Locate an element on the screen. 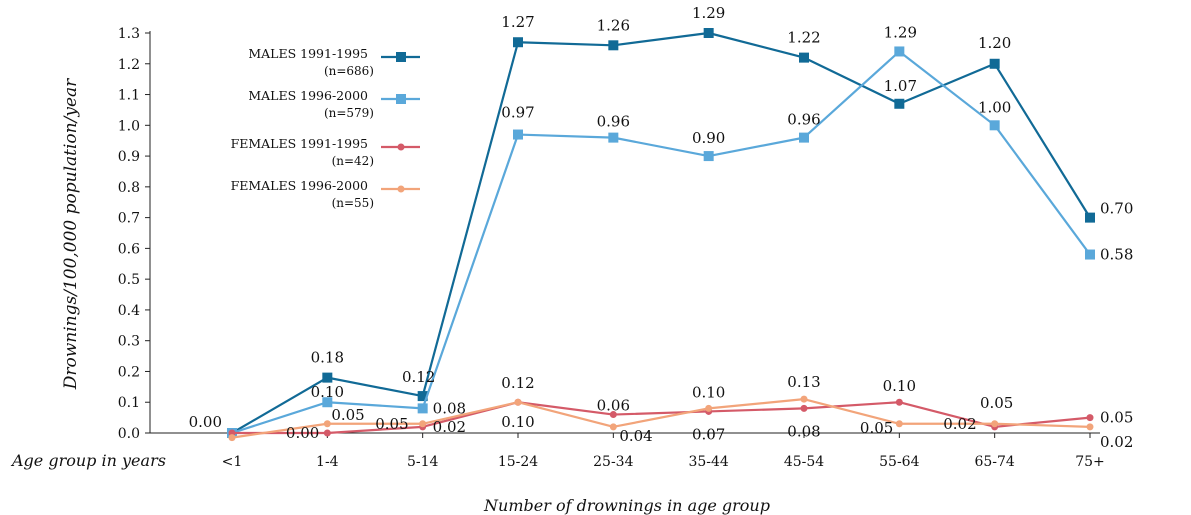 The width and height of the screenshot is (1191, 515). data-label: 0.97 is located at coordinates (517, 113).